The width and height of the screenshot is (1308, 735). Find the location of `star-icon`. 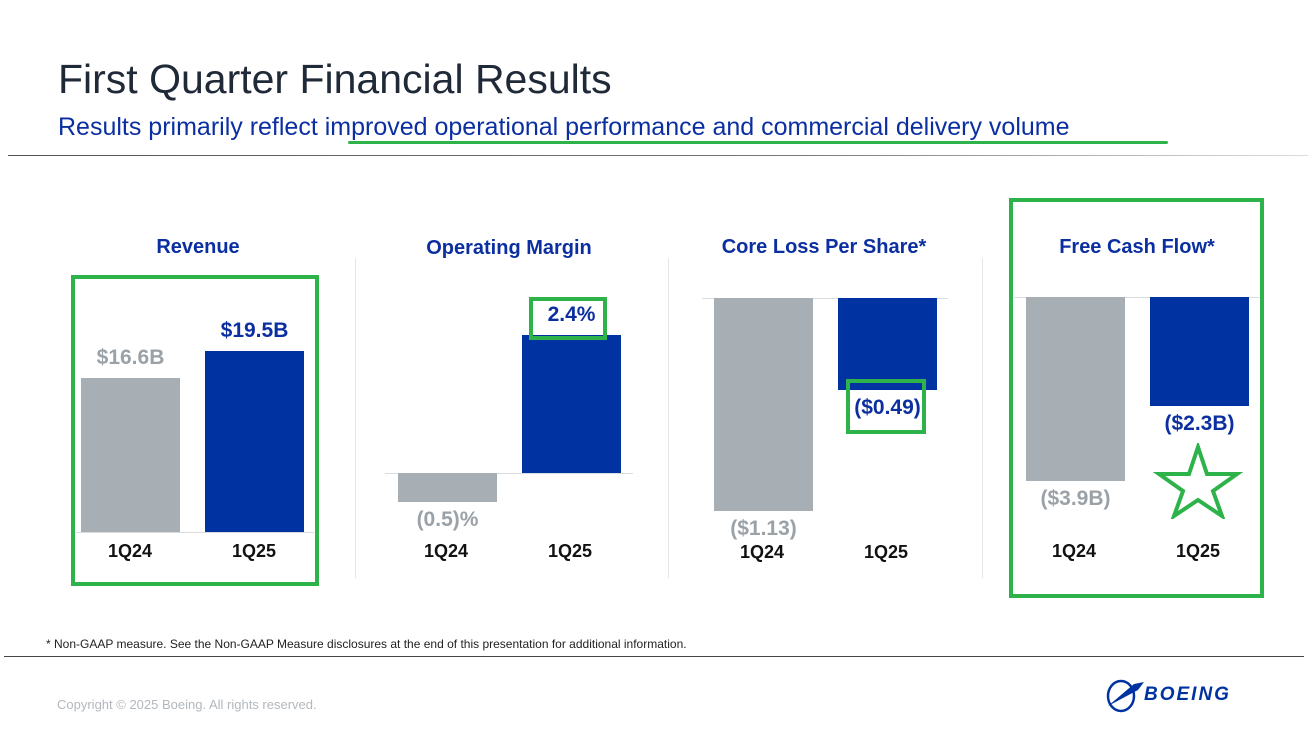

star-icon is located at coordinates (1198, 481).